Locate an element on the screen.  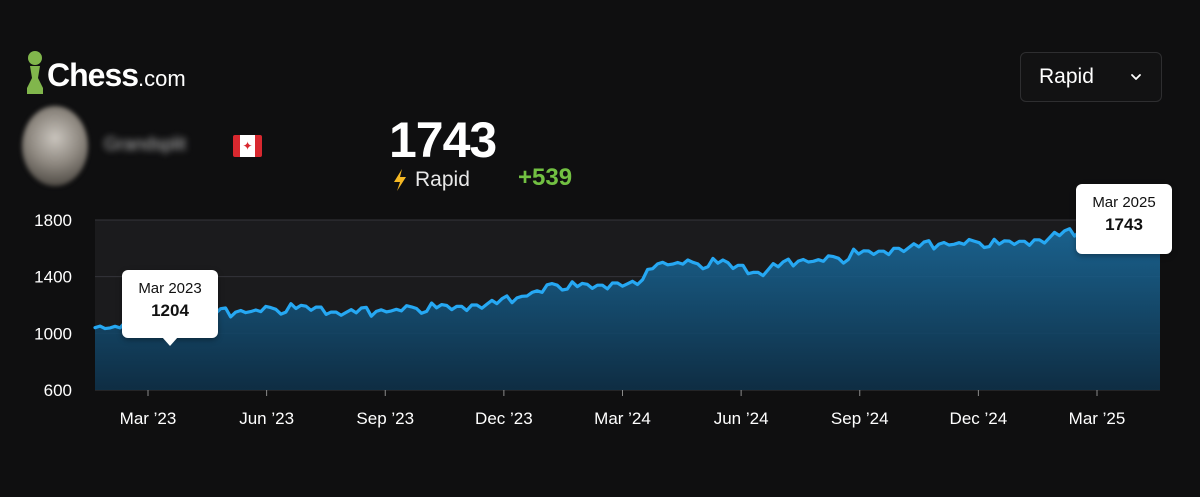
y-tick-label: 1000 is located at coordinates (53, 333).